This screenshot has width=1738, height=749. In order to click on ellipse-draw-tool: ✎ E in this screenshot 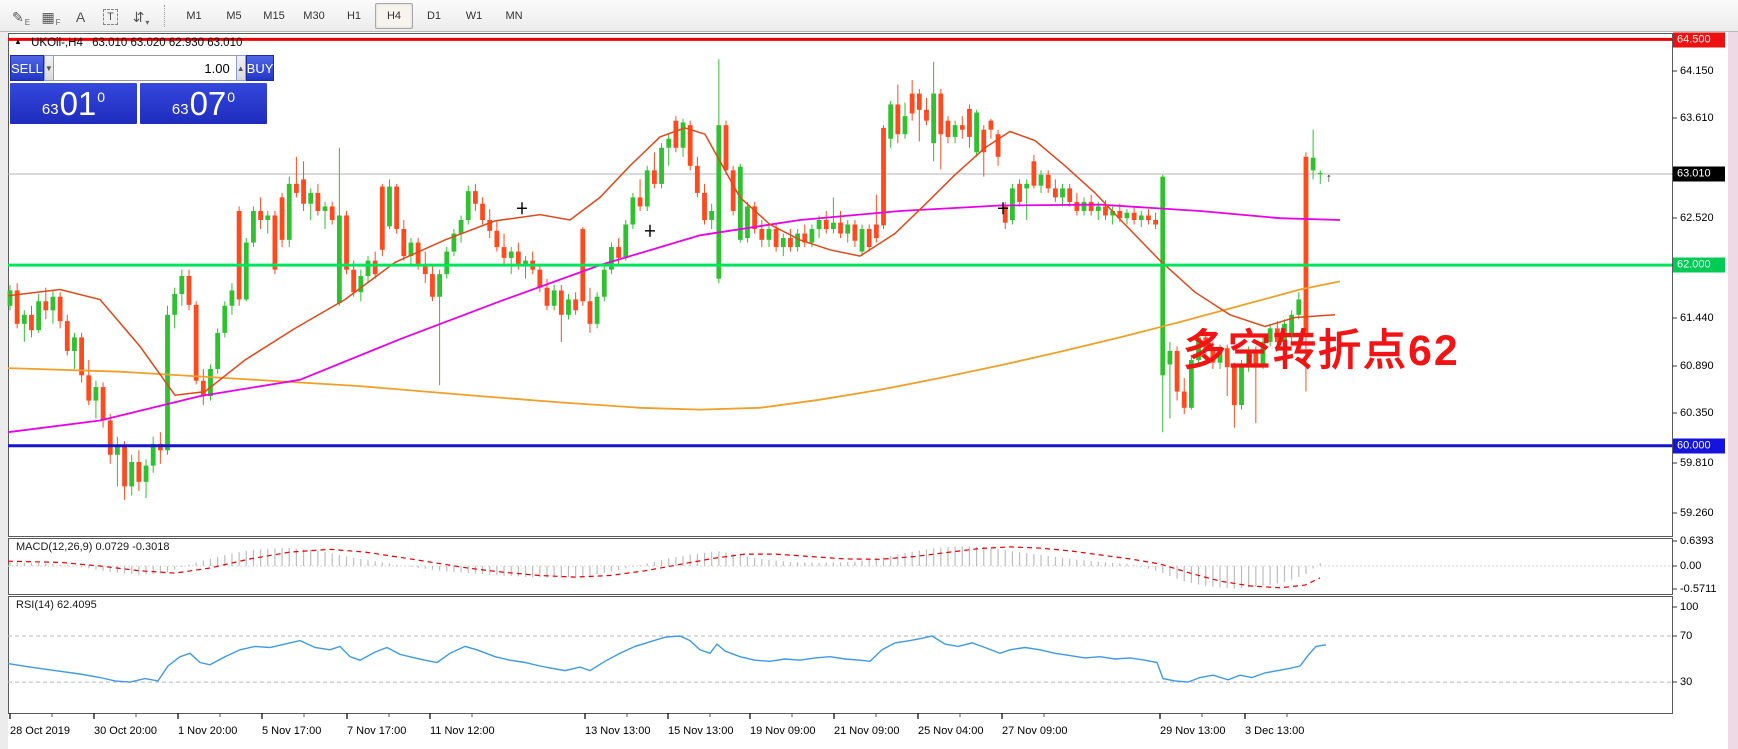, I will do `click(21, 17)`.